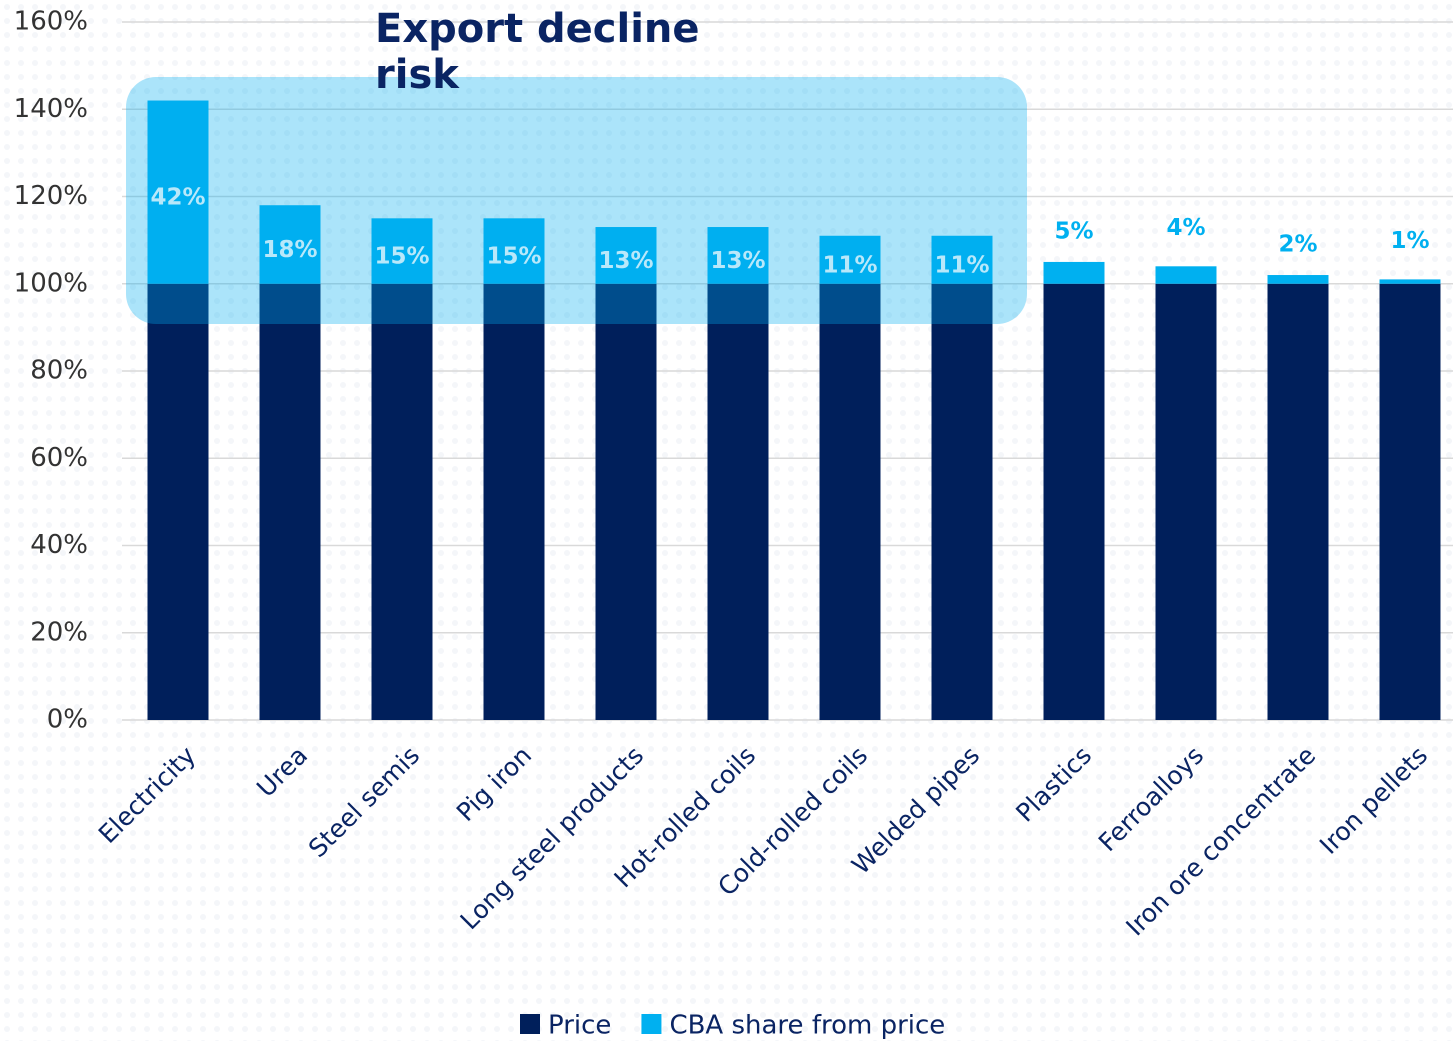 This screenshot has width=1453, height=1041. What do you see at coordinates (59, 371) in the screenshot?
I see `y-tick-label: 80%` at bounding box center [59, 371].